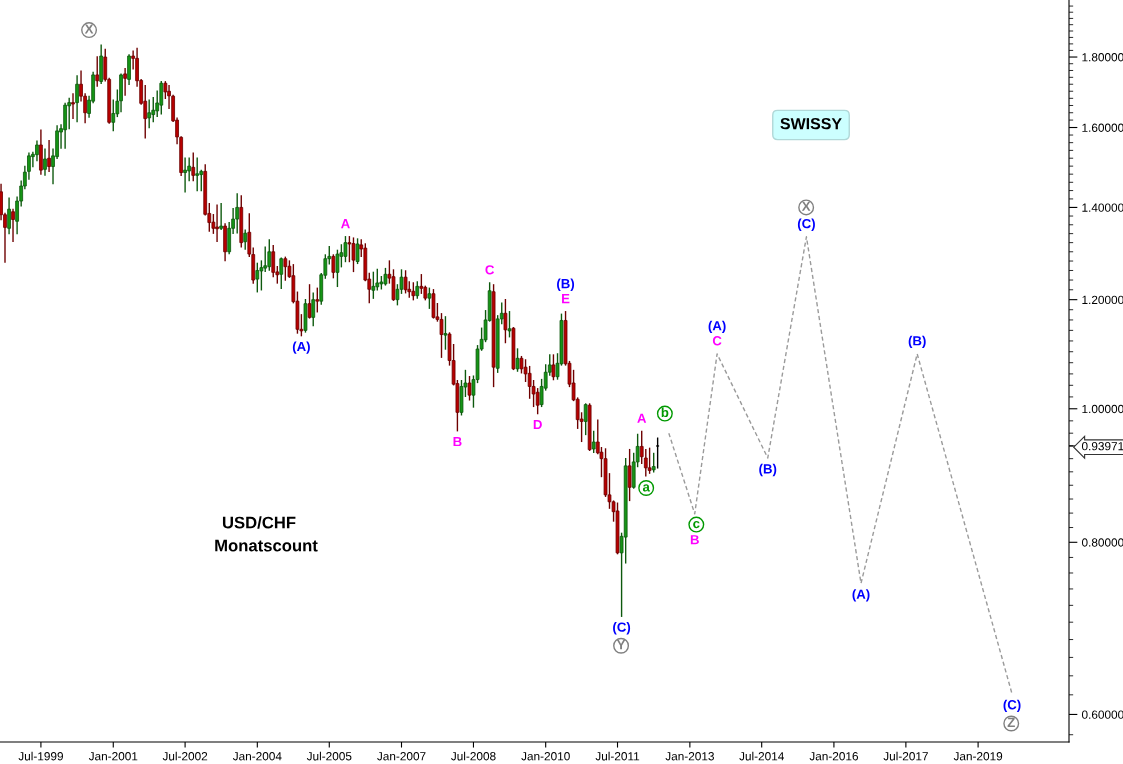 The image size is (1123, 764). I want to click on x-tick-label: Jul-2002, so click(185, 756).